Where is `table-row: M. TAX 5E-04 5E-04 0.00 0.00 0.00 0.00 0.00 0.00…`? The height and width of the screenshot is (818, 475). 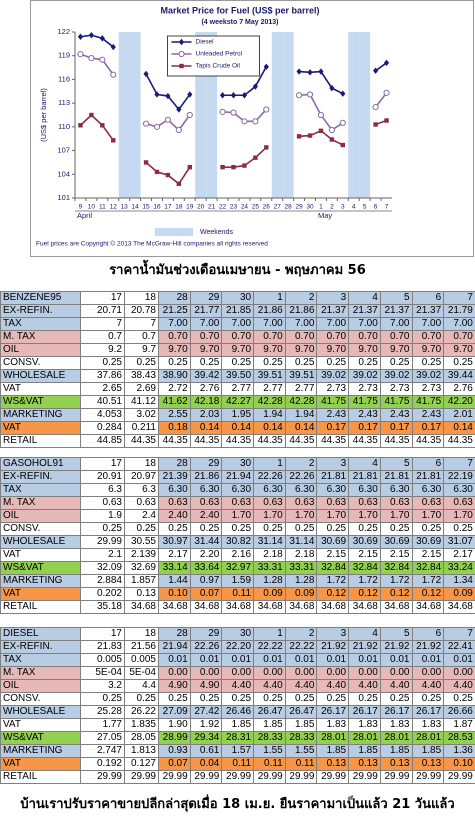
table-row: M. TAX 5E-04 5E-04 0.00 0.00 0.00 0.00 0.00 0.00… is located at coordinates (237, 673).